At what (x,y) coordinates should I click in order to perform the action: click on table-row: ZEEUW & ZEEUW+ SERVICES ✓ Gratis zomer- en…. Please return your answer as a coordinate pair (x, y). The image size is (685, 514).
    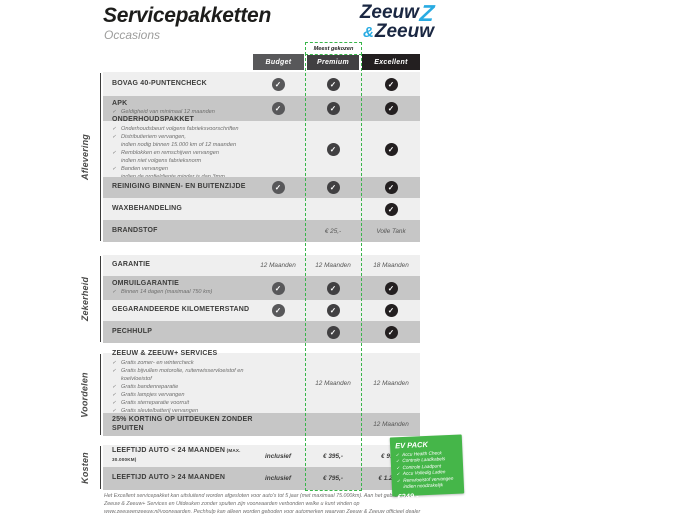
    Looking at the image, I should click on (261, 382).